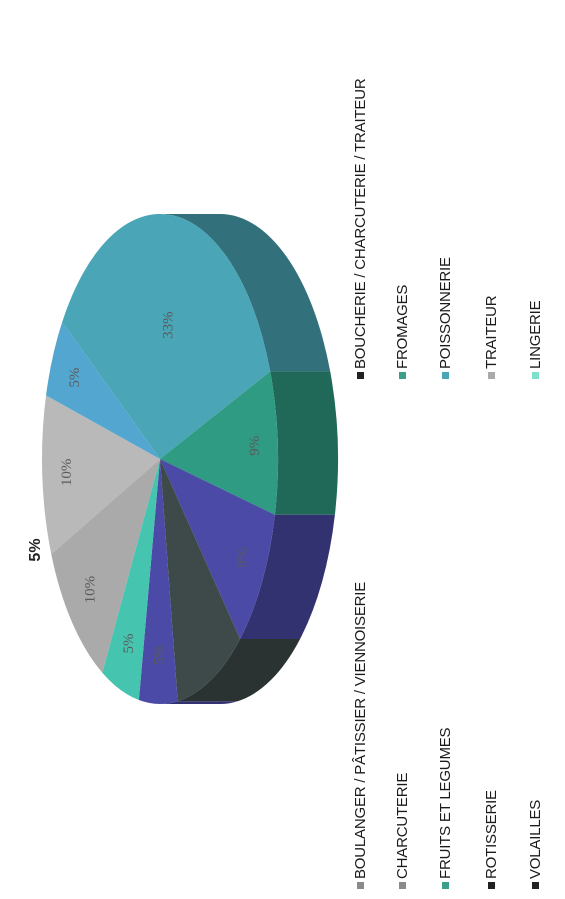 Image resolution: width=565 pixels, height=899 pixels. I want to click on legend-label: LINGERIE, so click(535, 334).